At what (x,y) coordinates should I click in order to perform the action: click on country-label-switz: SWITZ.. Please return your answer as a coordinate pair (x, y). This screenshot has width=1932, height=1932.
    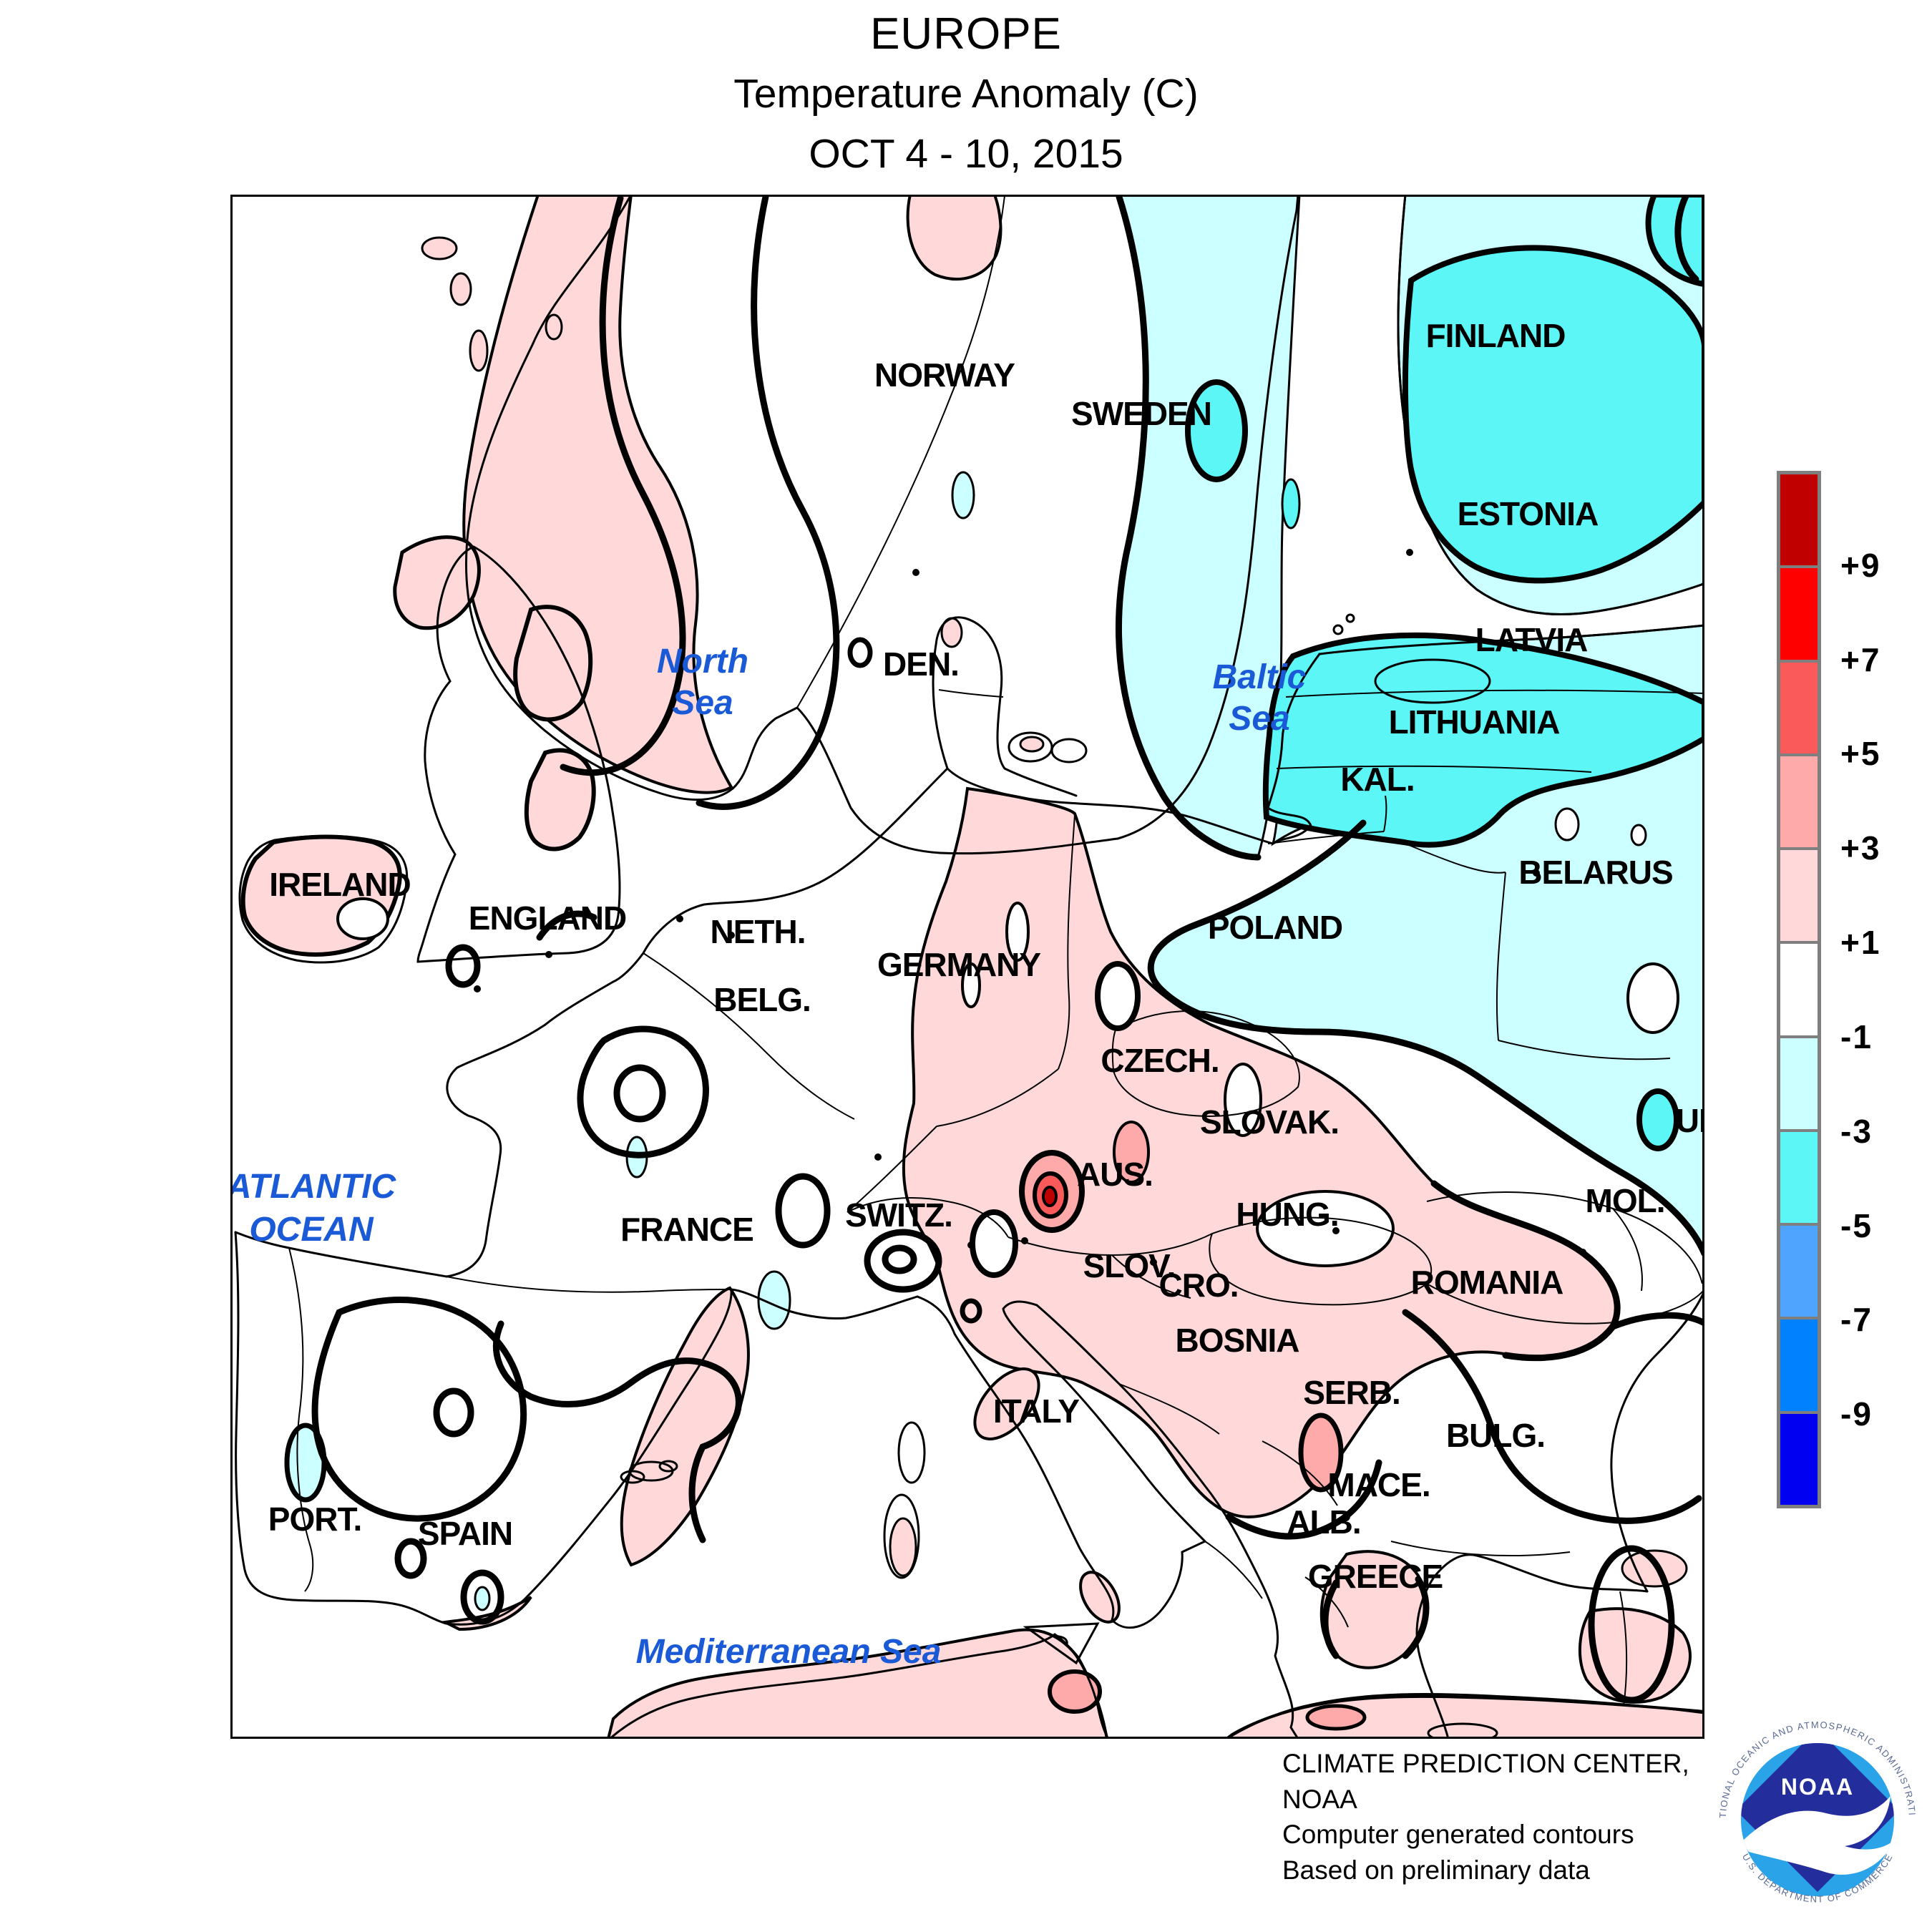
    Looking at the image, I should click on (898, 1215).